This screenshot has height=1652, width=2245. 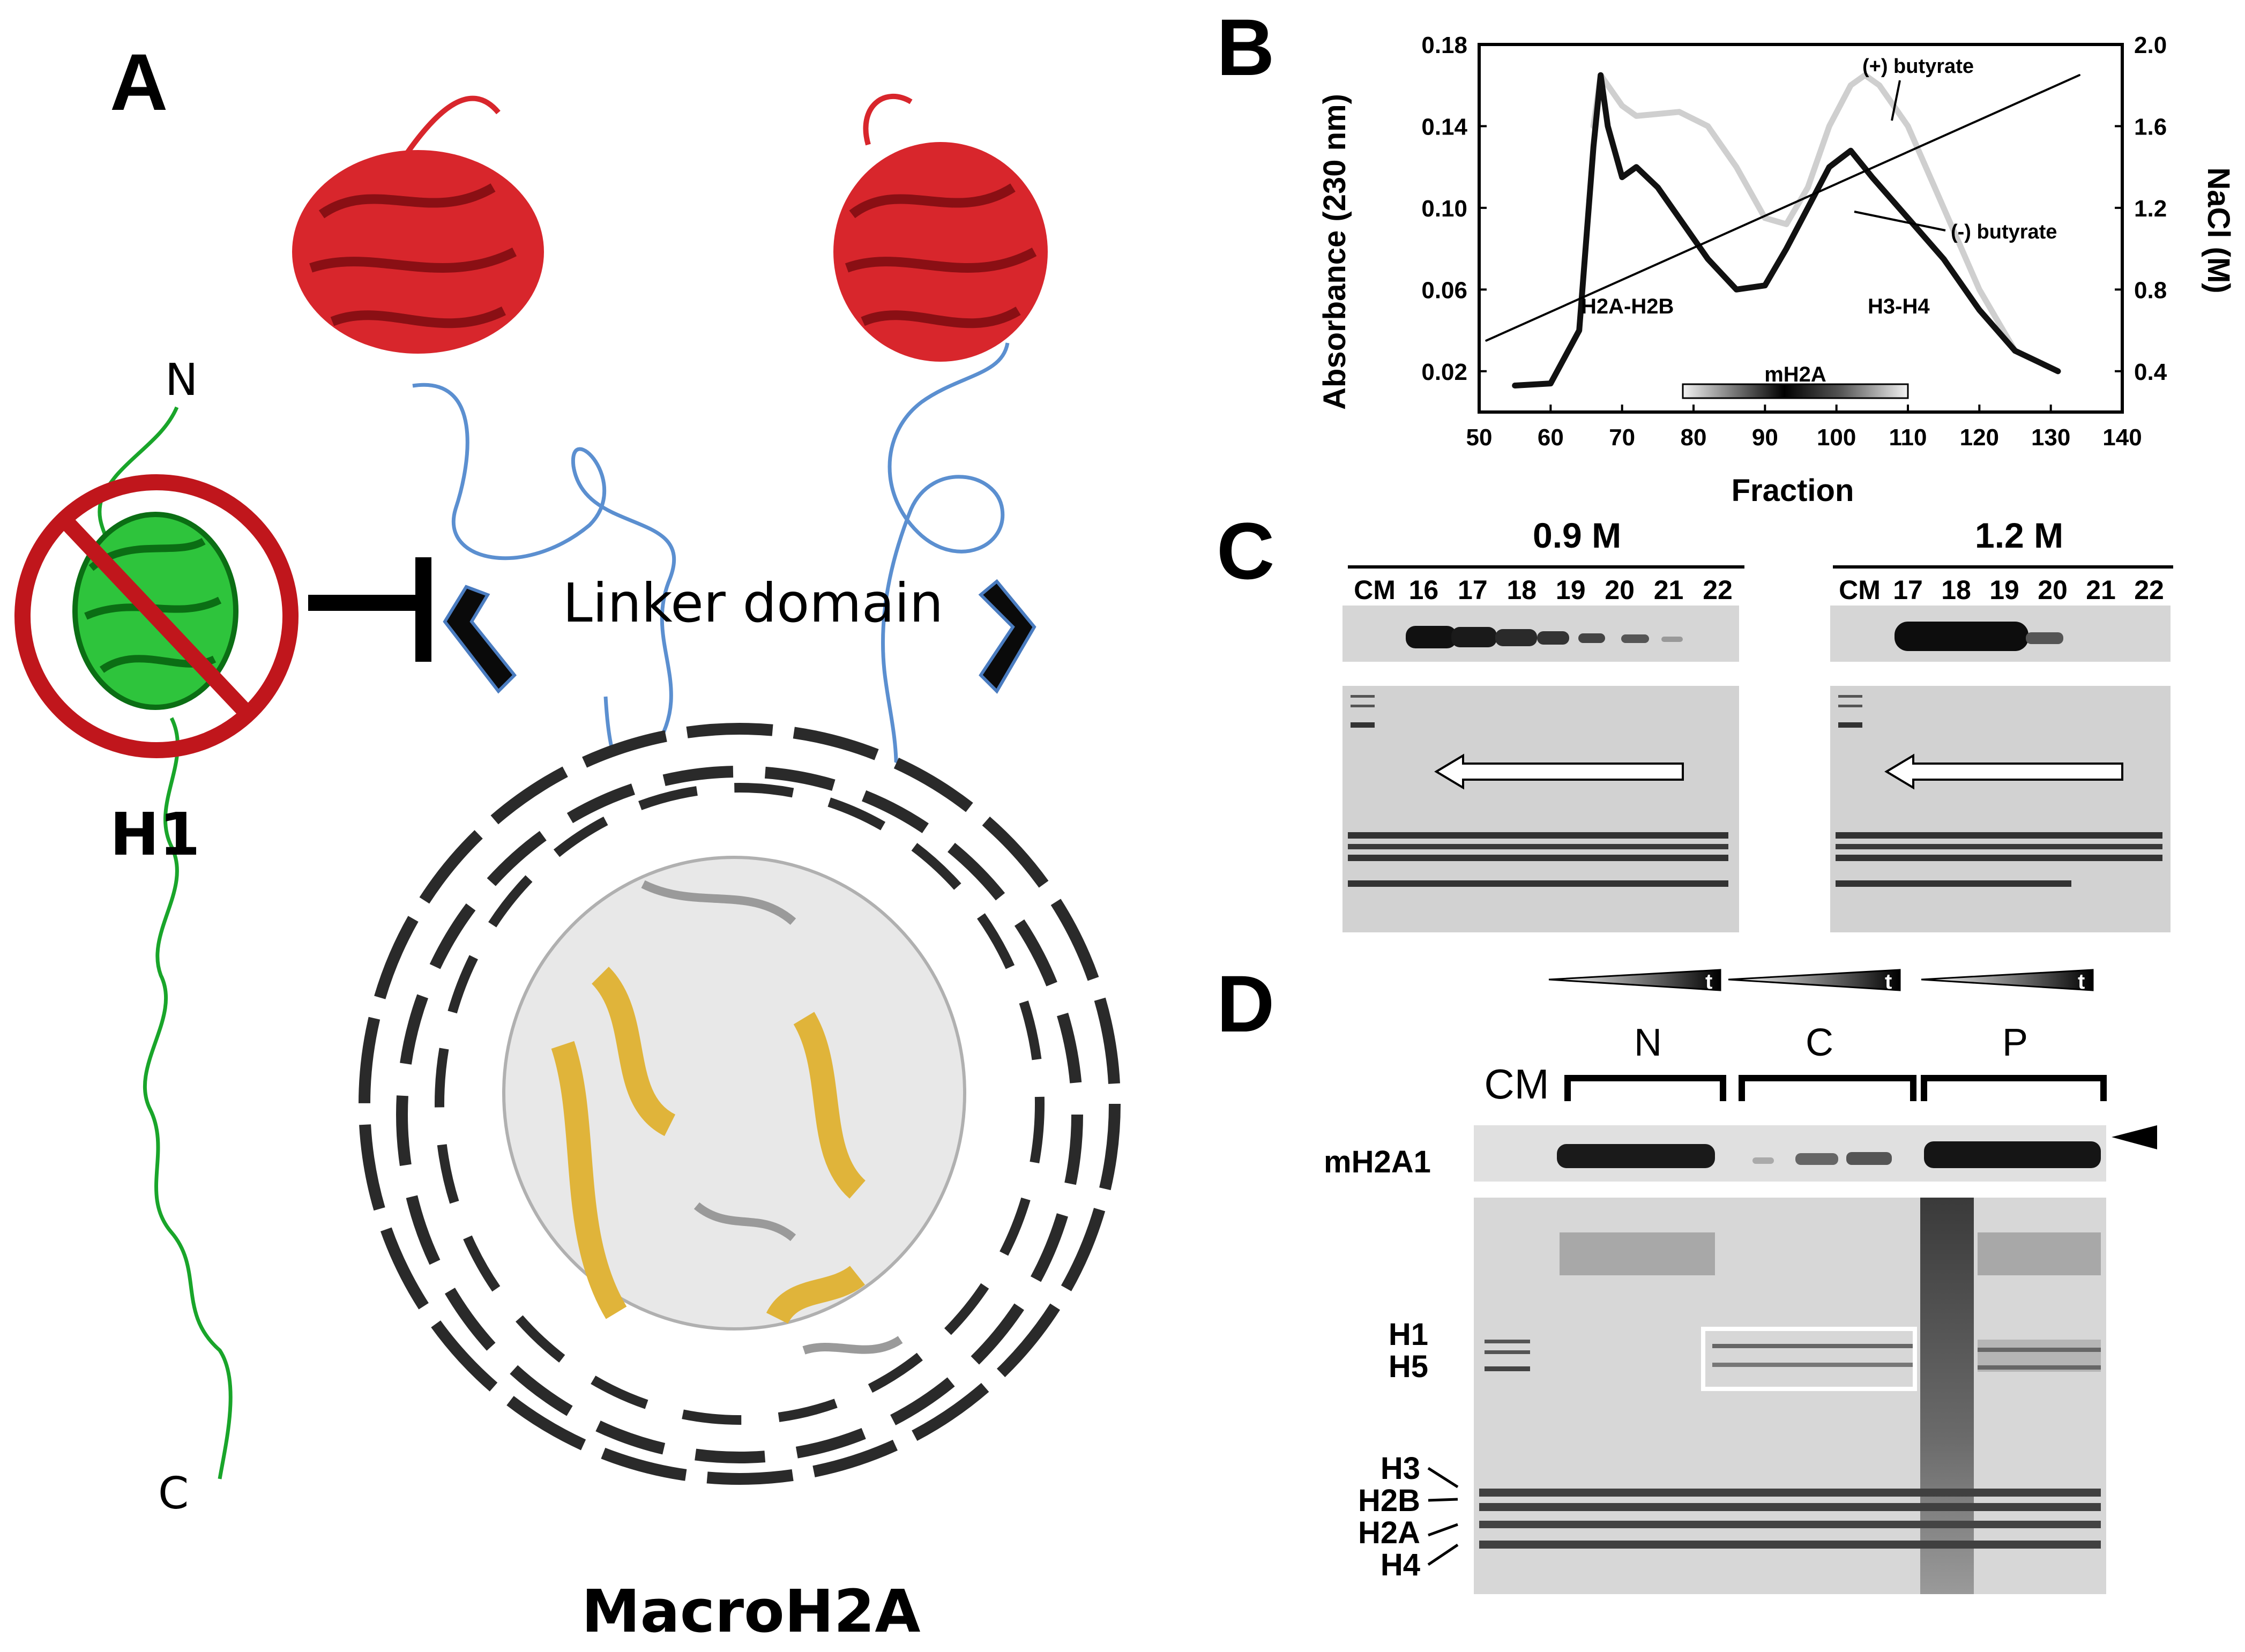 I want to click on d-core-histone-bands, so click(x=1790, y=1519).